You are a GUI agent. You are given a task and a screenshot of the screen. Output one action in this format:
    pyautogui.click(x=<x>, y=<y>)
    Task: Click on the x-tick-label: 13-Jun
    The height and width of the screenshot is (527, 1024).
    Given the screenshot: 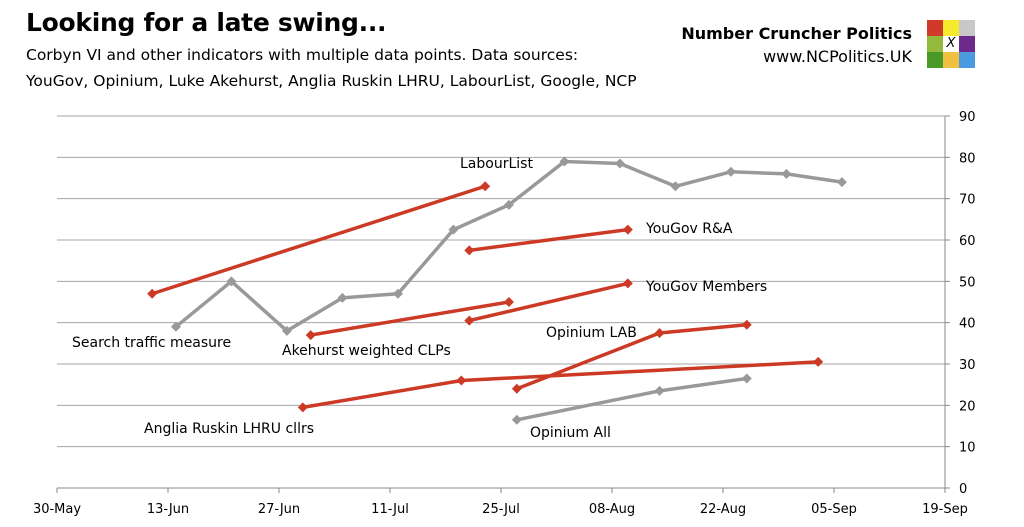 What is the action you would take?
    pyautogui.click(x=168, y=509)
    